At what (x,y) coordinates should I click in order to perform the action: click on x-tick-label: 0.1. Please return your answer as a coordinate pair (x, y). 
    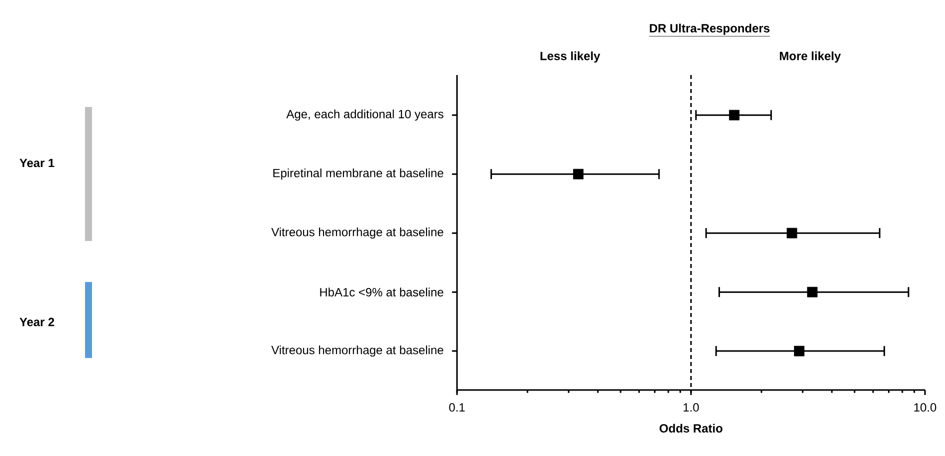
    Looking at the image, I should click on (457, 407).